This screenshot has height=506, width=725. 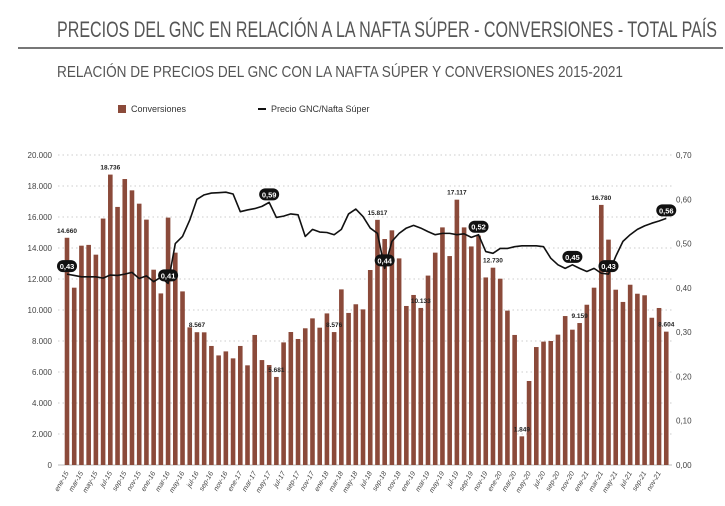 I want to click on bar-value-label: 18.736, so click(x=110, y=168).